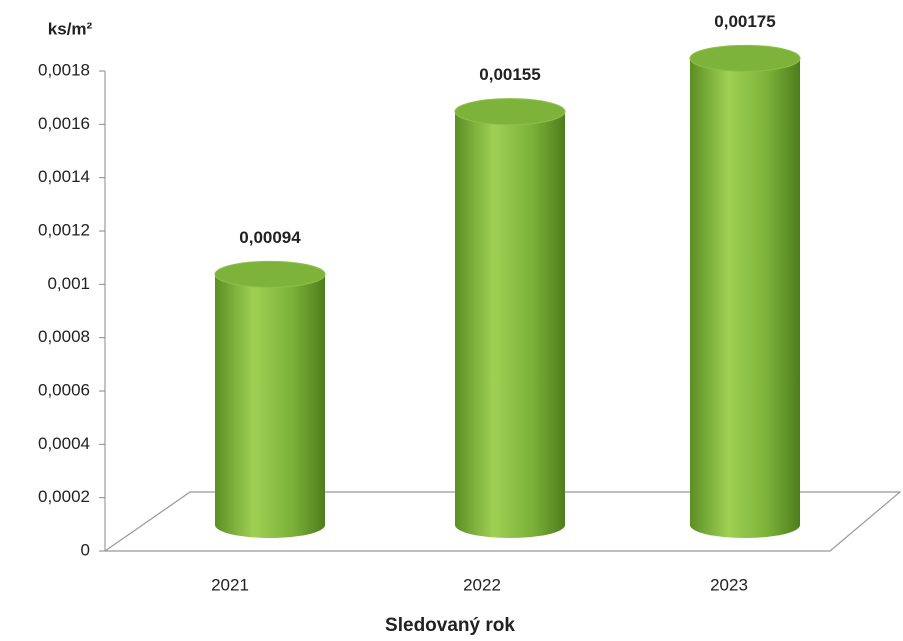  I want to click on x-tick-label: 2023, so click(729, 584).